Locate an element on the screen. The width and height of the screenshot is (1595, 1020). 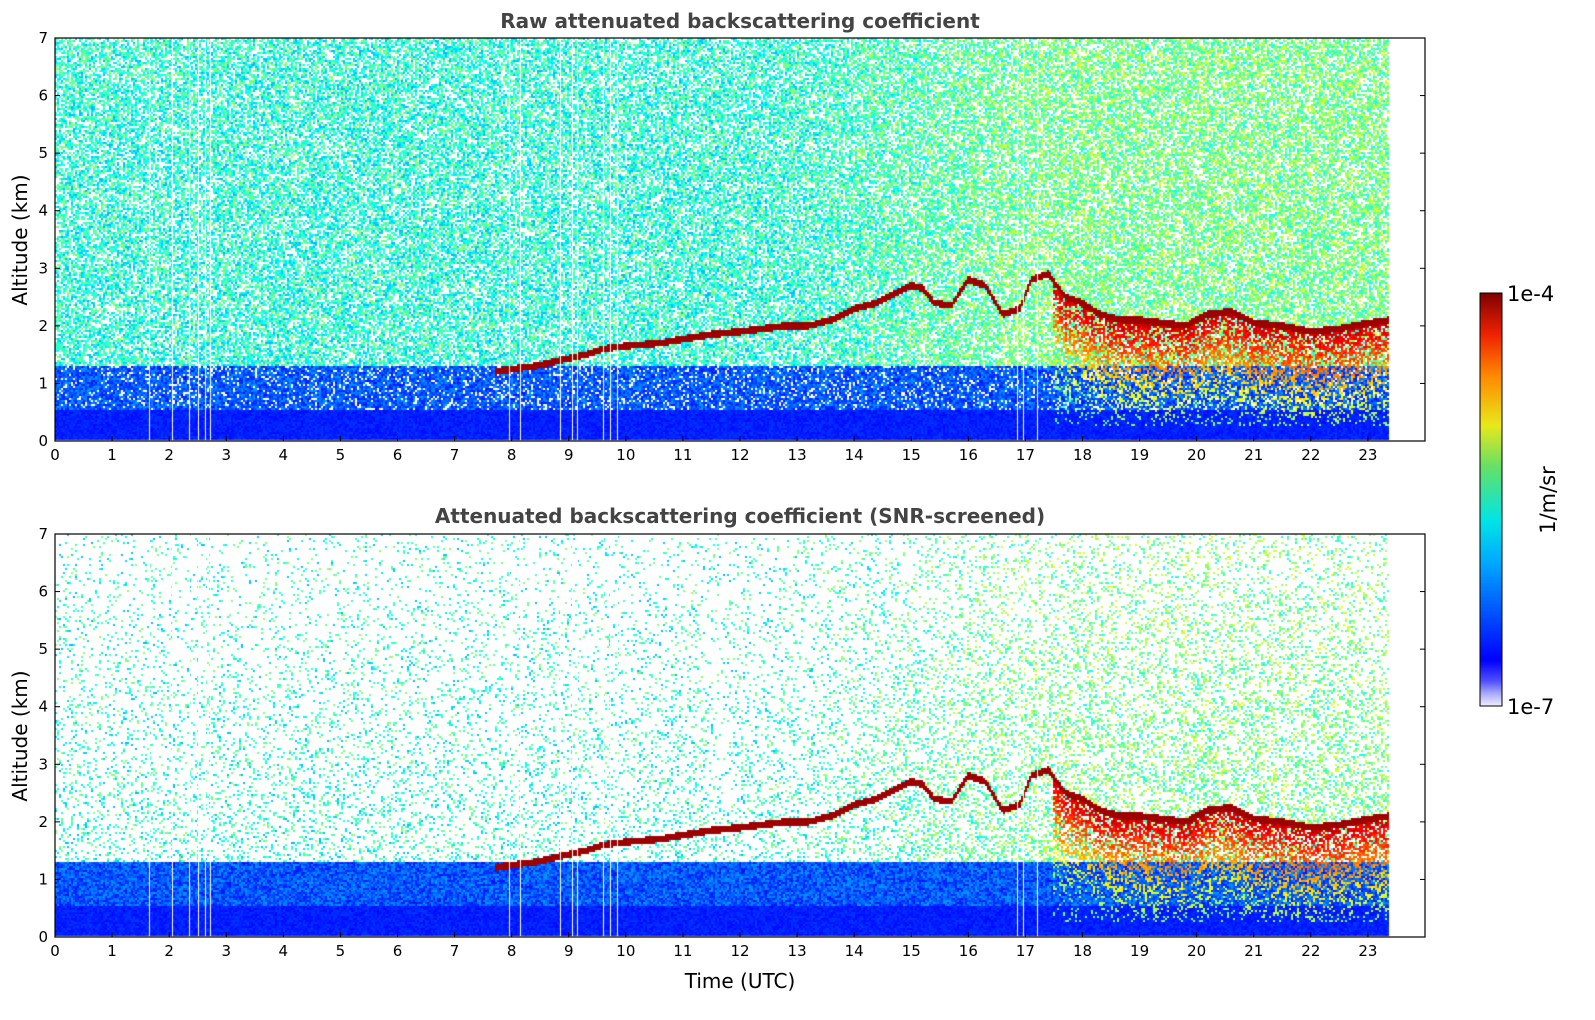
colorbar-min-label: 1e-7 is located at coordinates (1530, 707).